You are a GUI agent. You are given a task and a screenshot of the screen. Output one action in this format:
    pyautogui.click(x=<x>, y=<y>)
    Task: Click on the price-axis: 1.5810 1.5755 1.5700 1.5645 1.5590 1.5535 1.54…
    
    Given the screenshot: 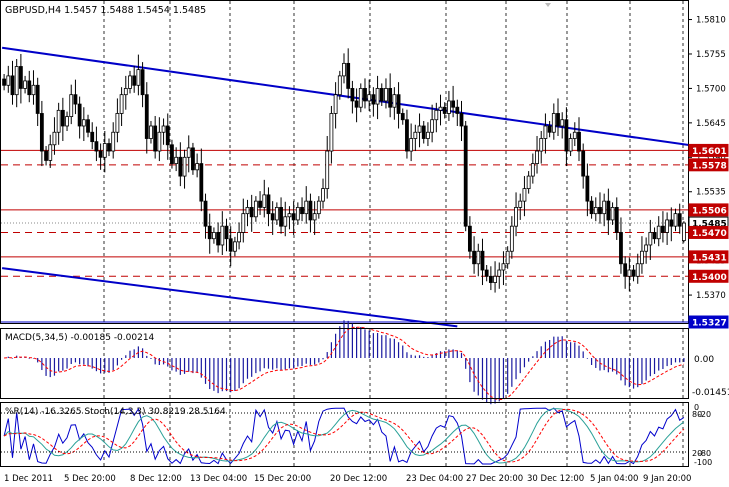 What is the action you would take?
    pyautogui.click(x=708, y=172)
    